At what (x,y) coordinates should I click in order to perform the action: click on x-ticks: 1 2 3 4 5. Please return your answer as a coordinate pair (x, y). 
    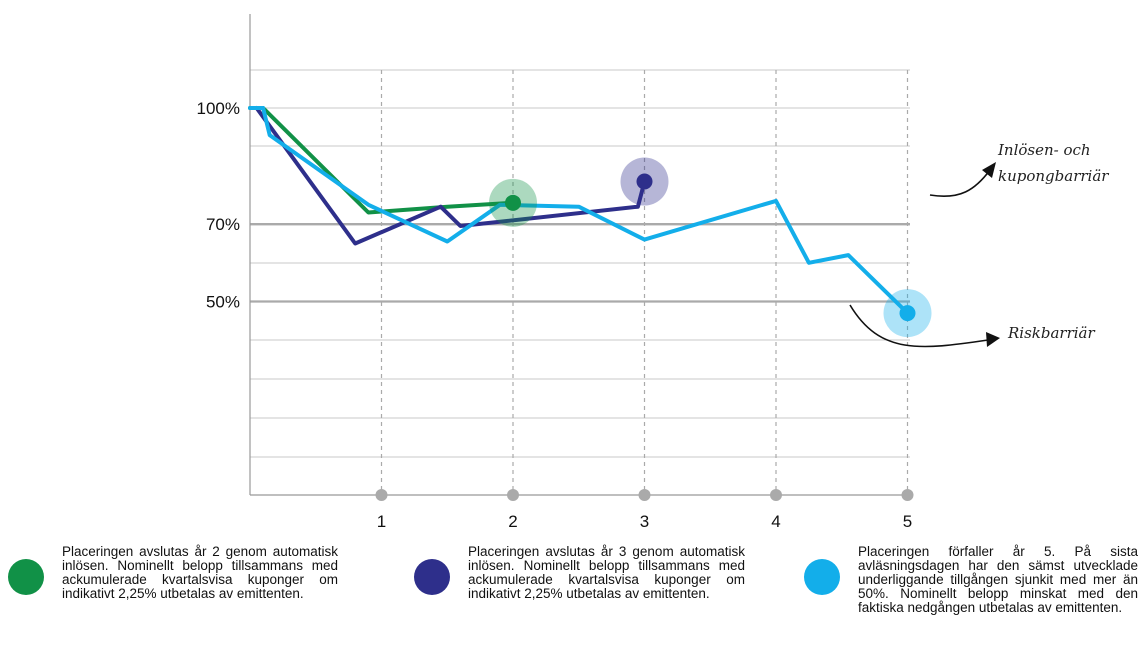
    Looking at the image, I should click on (644, 510).